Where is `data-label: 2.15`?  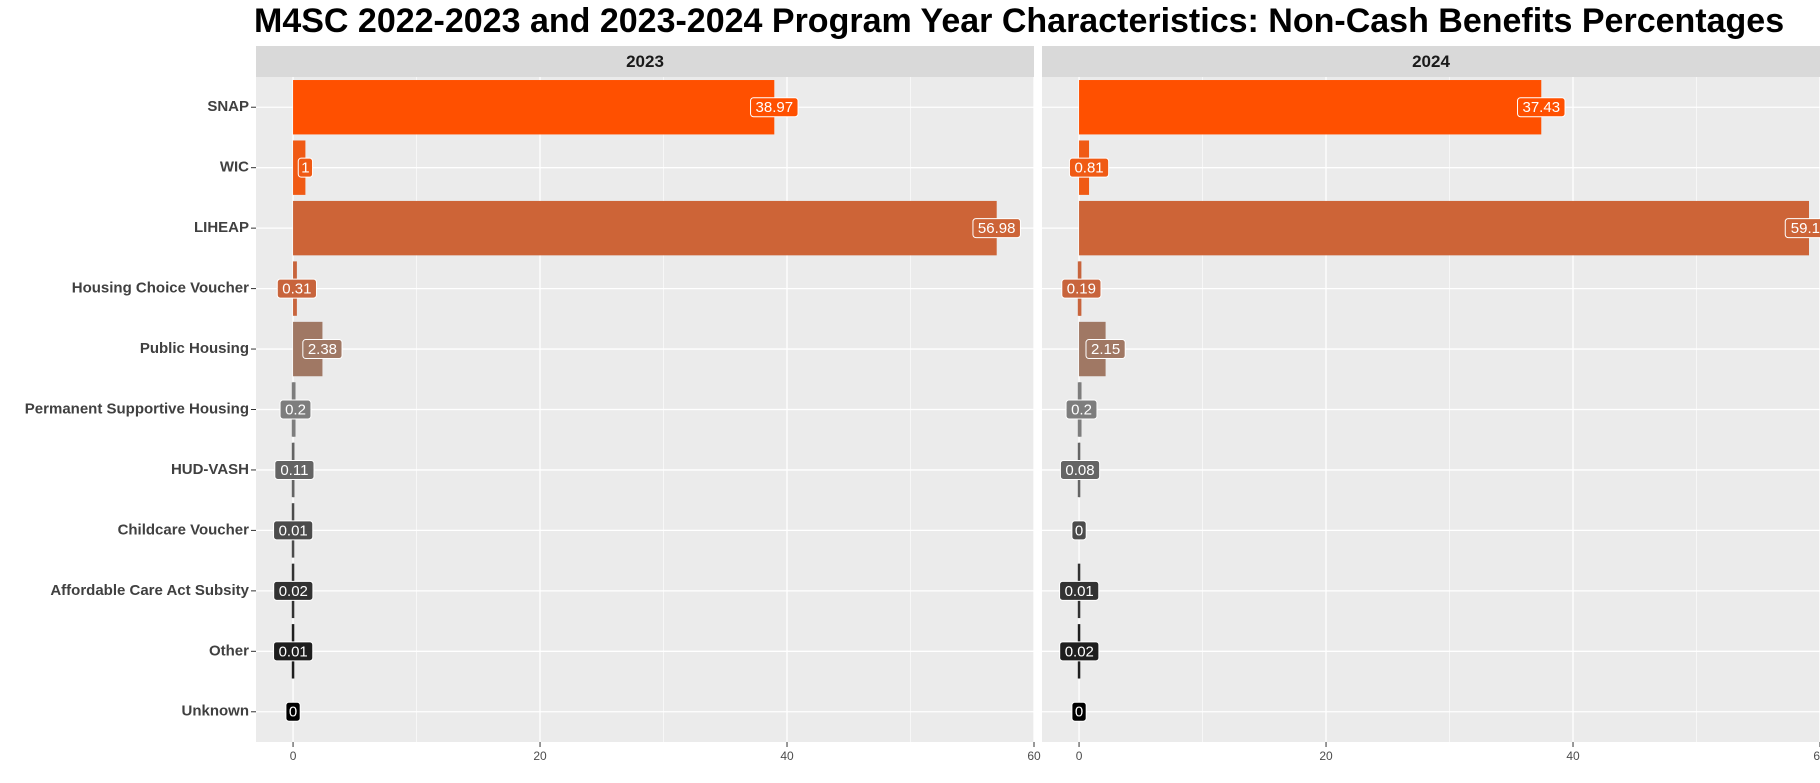 data-label: 2.15 is located at coordinates (1105, 349).